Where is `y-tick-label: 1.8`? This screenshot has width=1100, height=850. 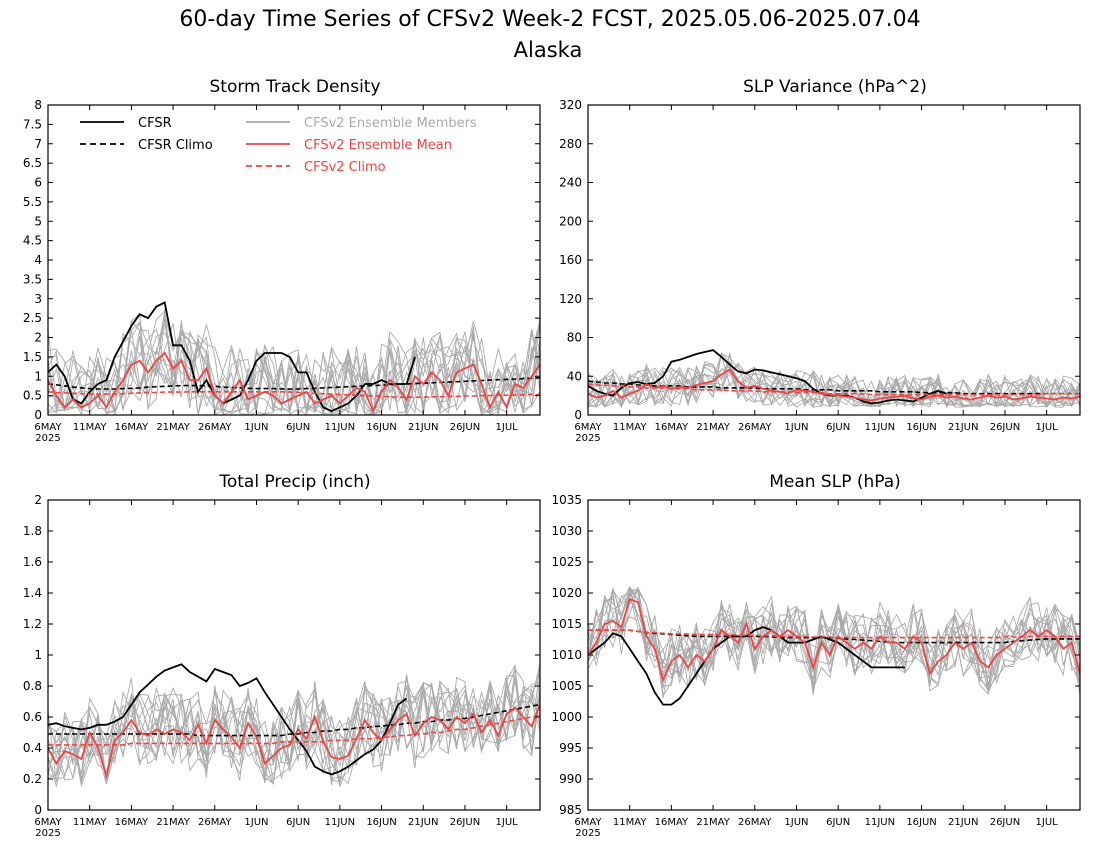 y-tick-label: 1.8 is located at coordinates (32, 531).